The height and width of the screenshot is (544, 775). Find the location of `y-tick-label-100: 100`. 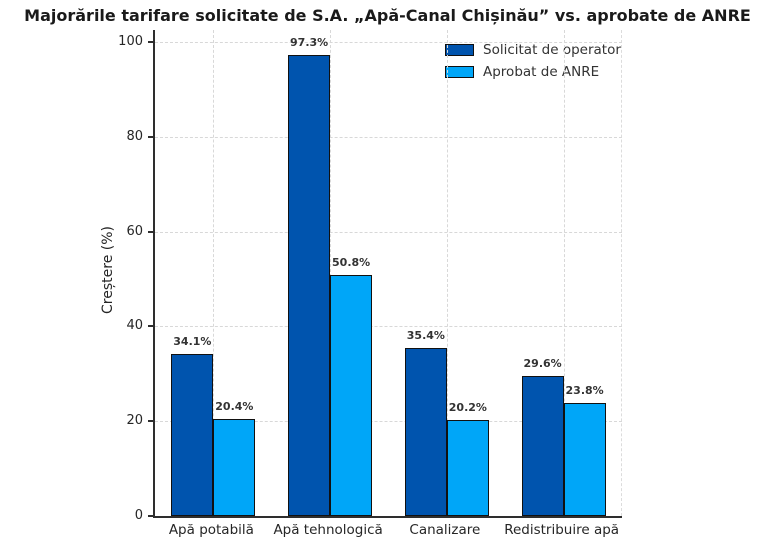

y-tick-label-100: 100 is located at coordinates (130, 41).